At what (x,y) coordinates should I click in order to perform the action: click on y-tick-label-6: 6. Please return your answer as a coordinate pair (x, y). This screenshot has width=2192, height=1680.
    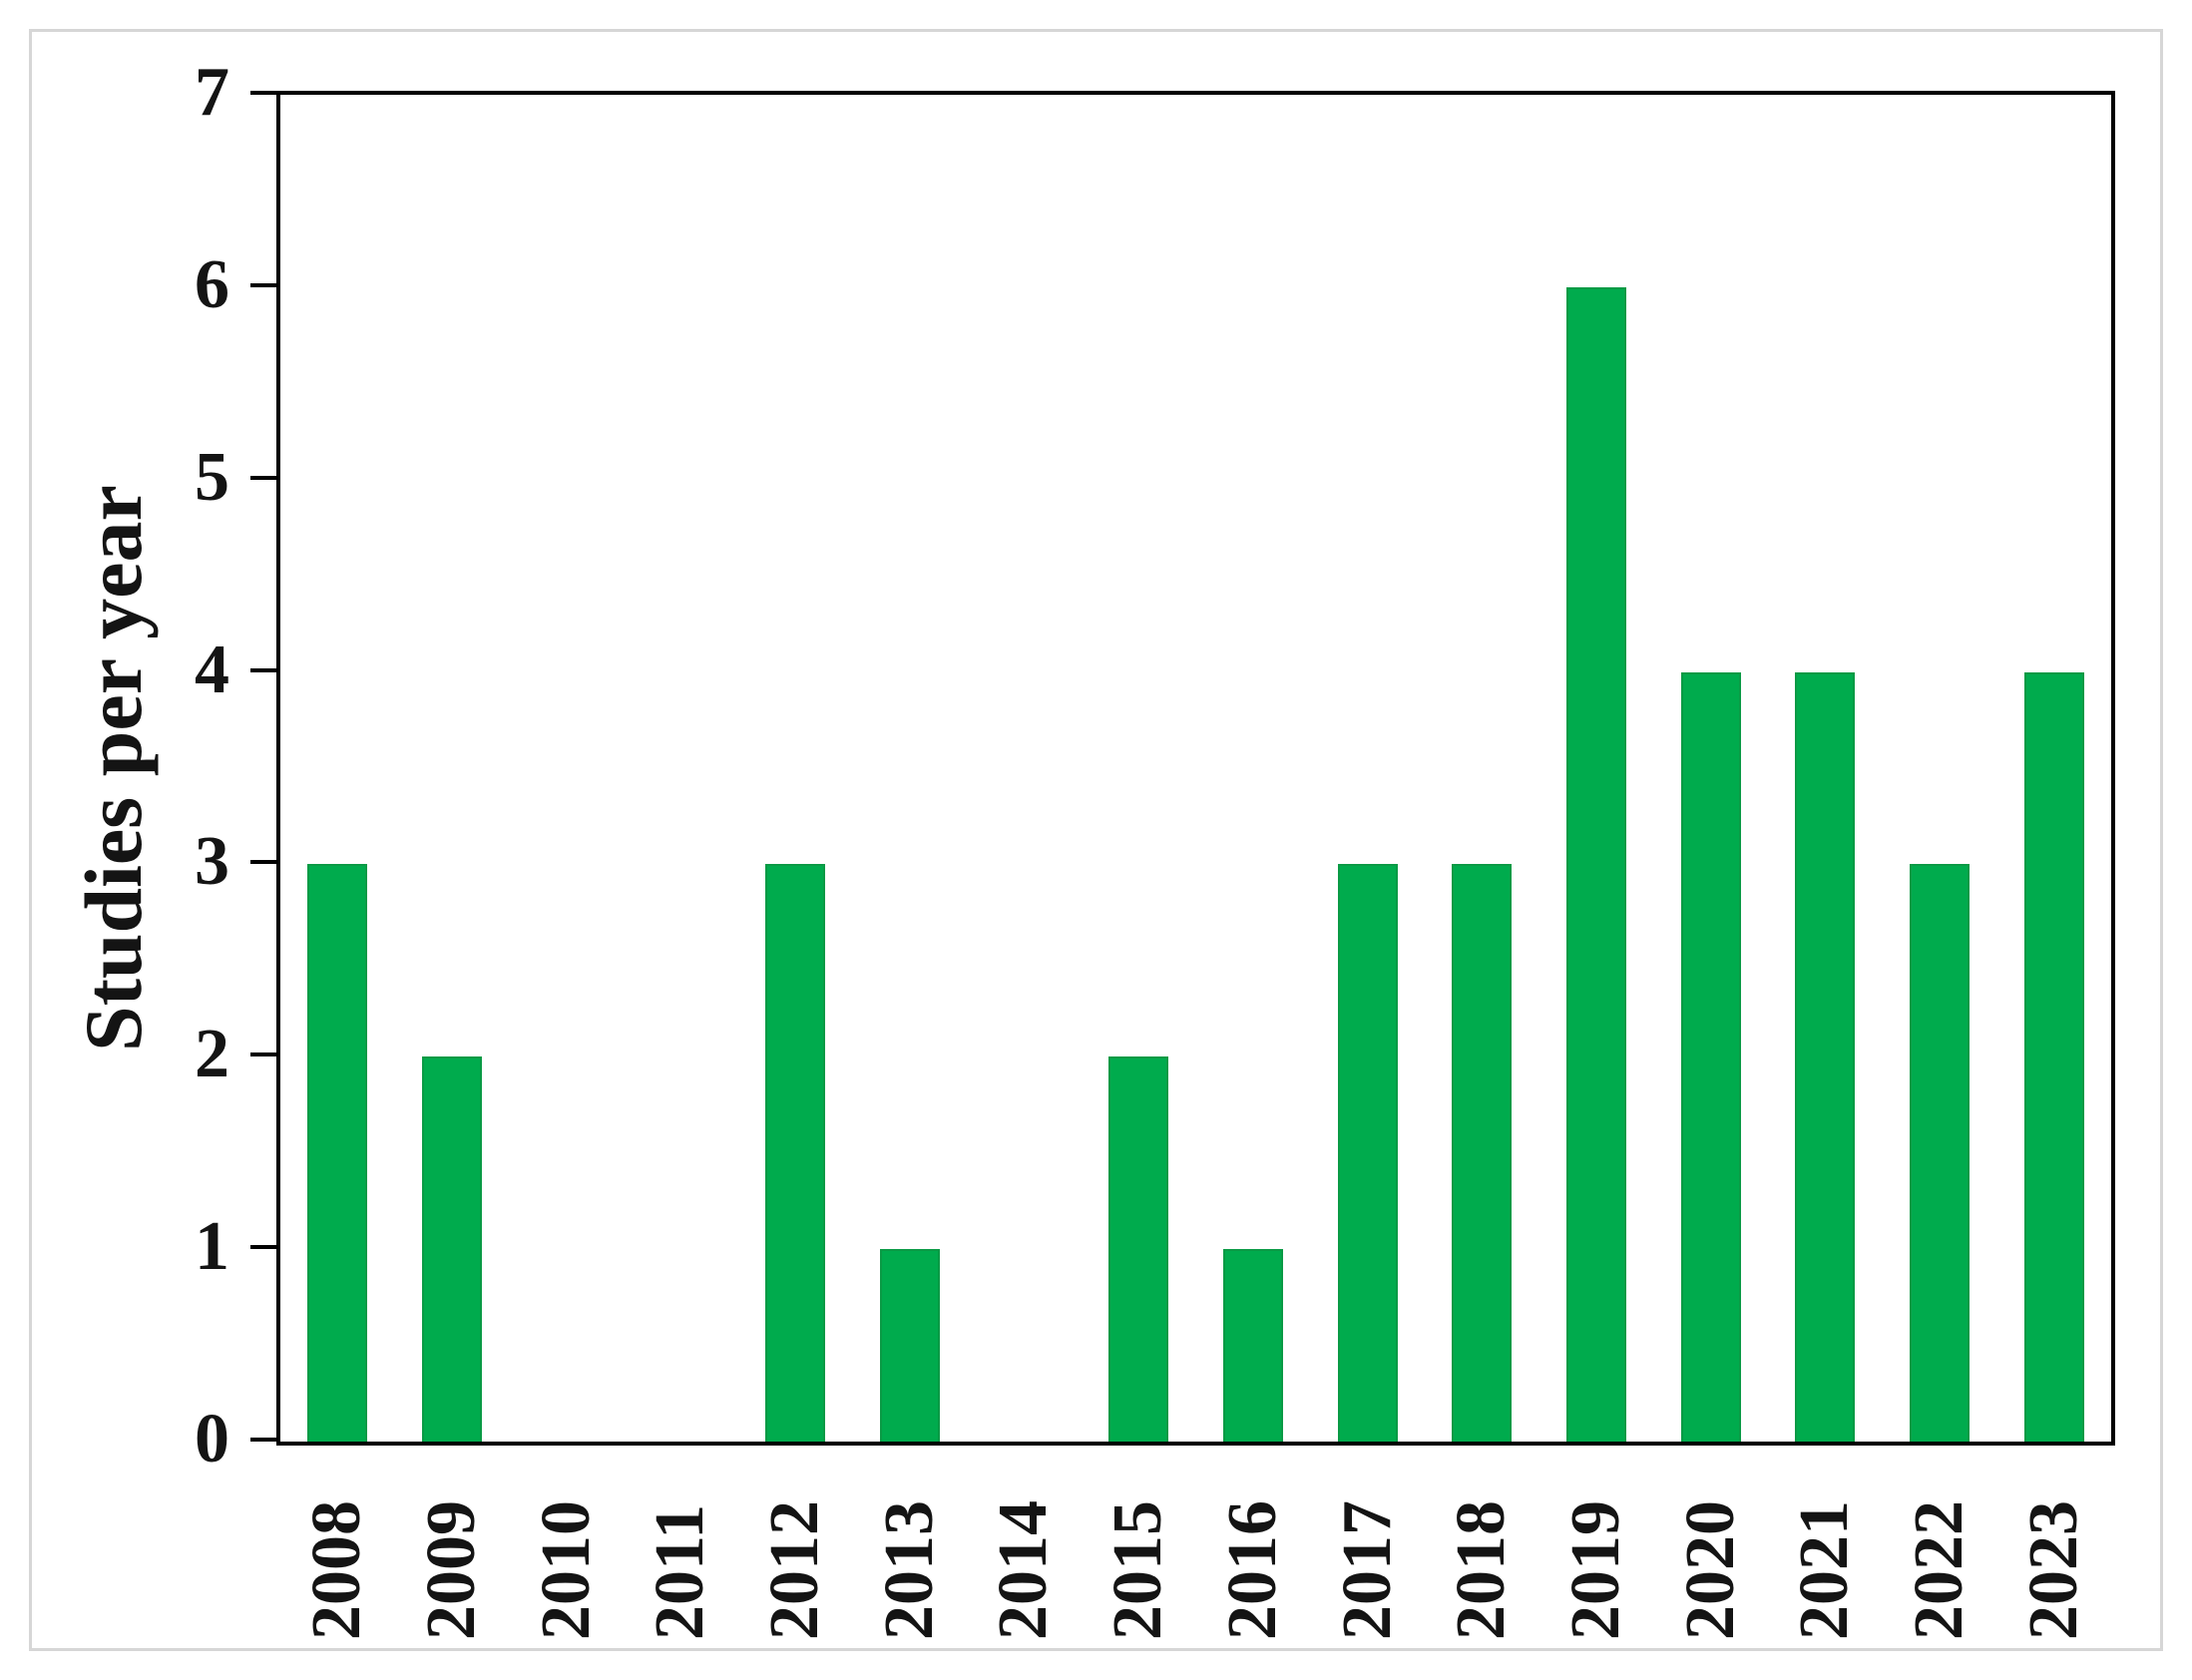
    Looking at the image, I should click on (212, 284).